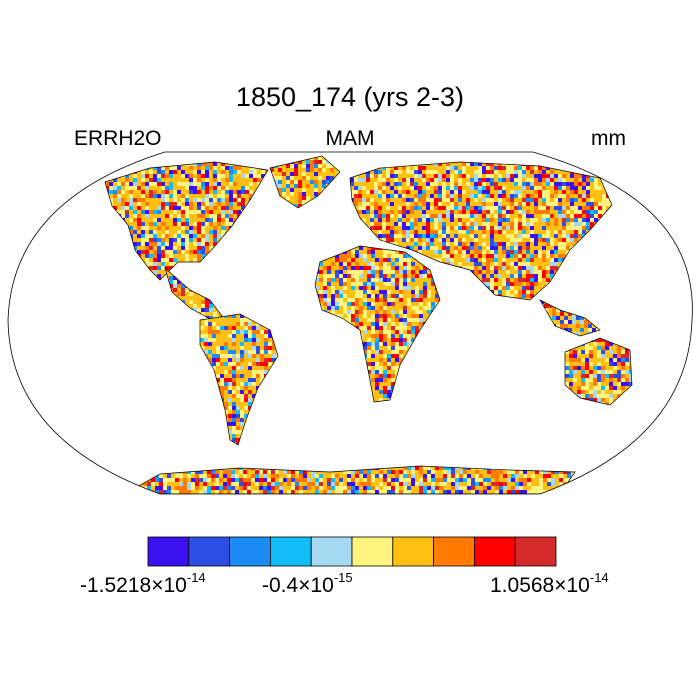 This screenshot has width=700, height=700. Describe the element at coordinates (143, 583) in the screenshot. I see `colorbar-label-min: -1.5218×10⁻¹⁴` at that location.